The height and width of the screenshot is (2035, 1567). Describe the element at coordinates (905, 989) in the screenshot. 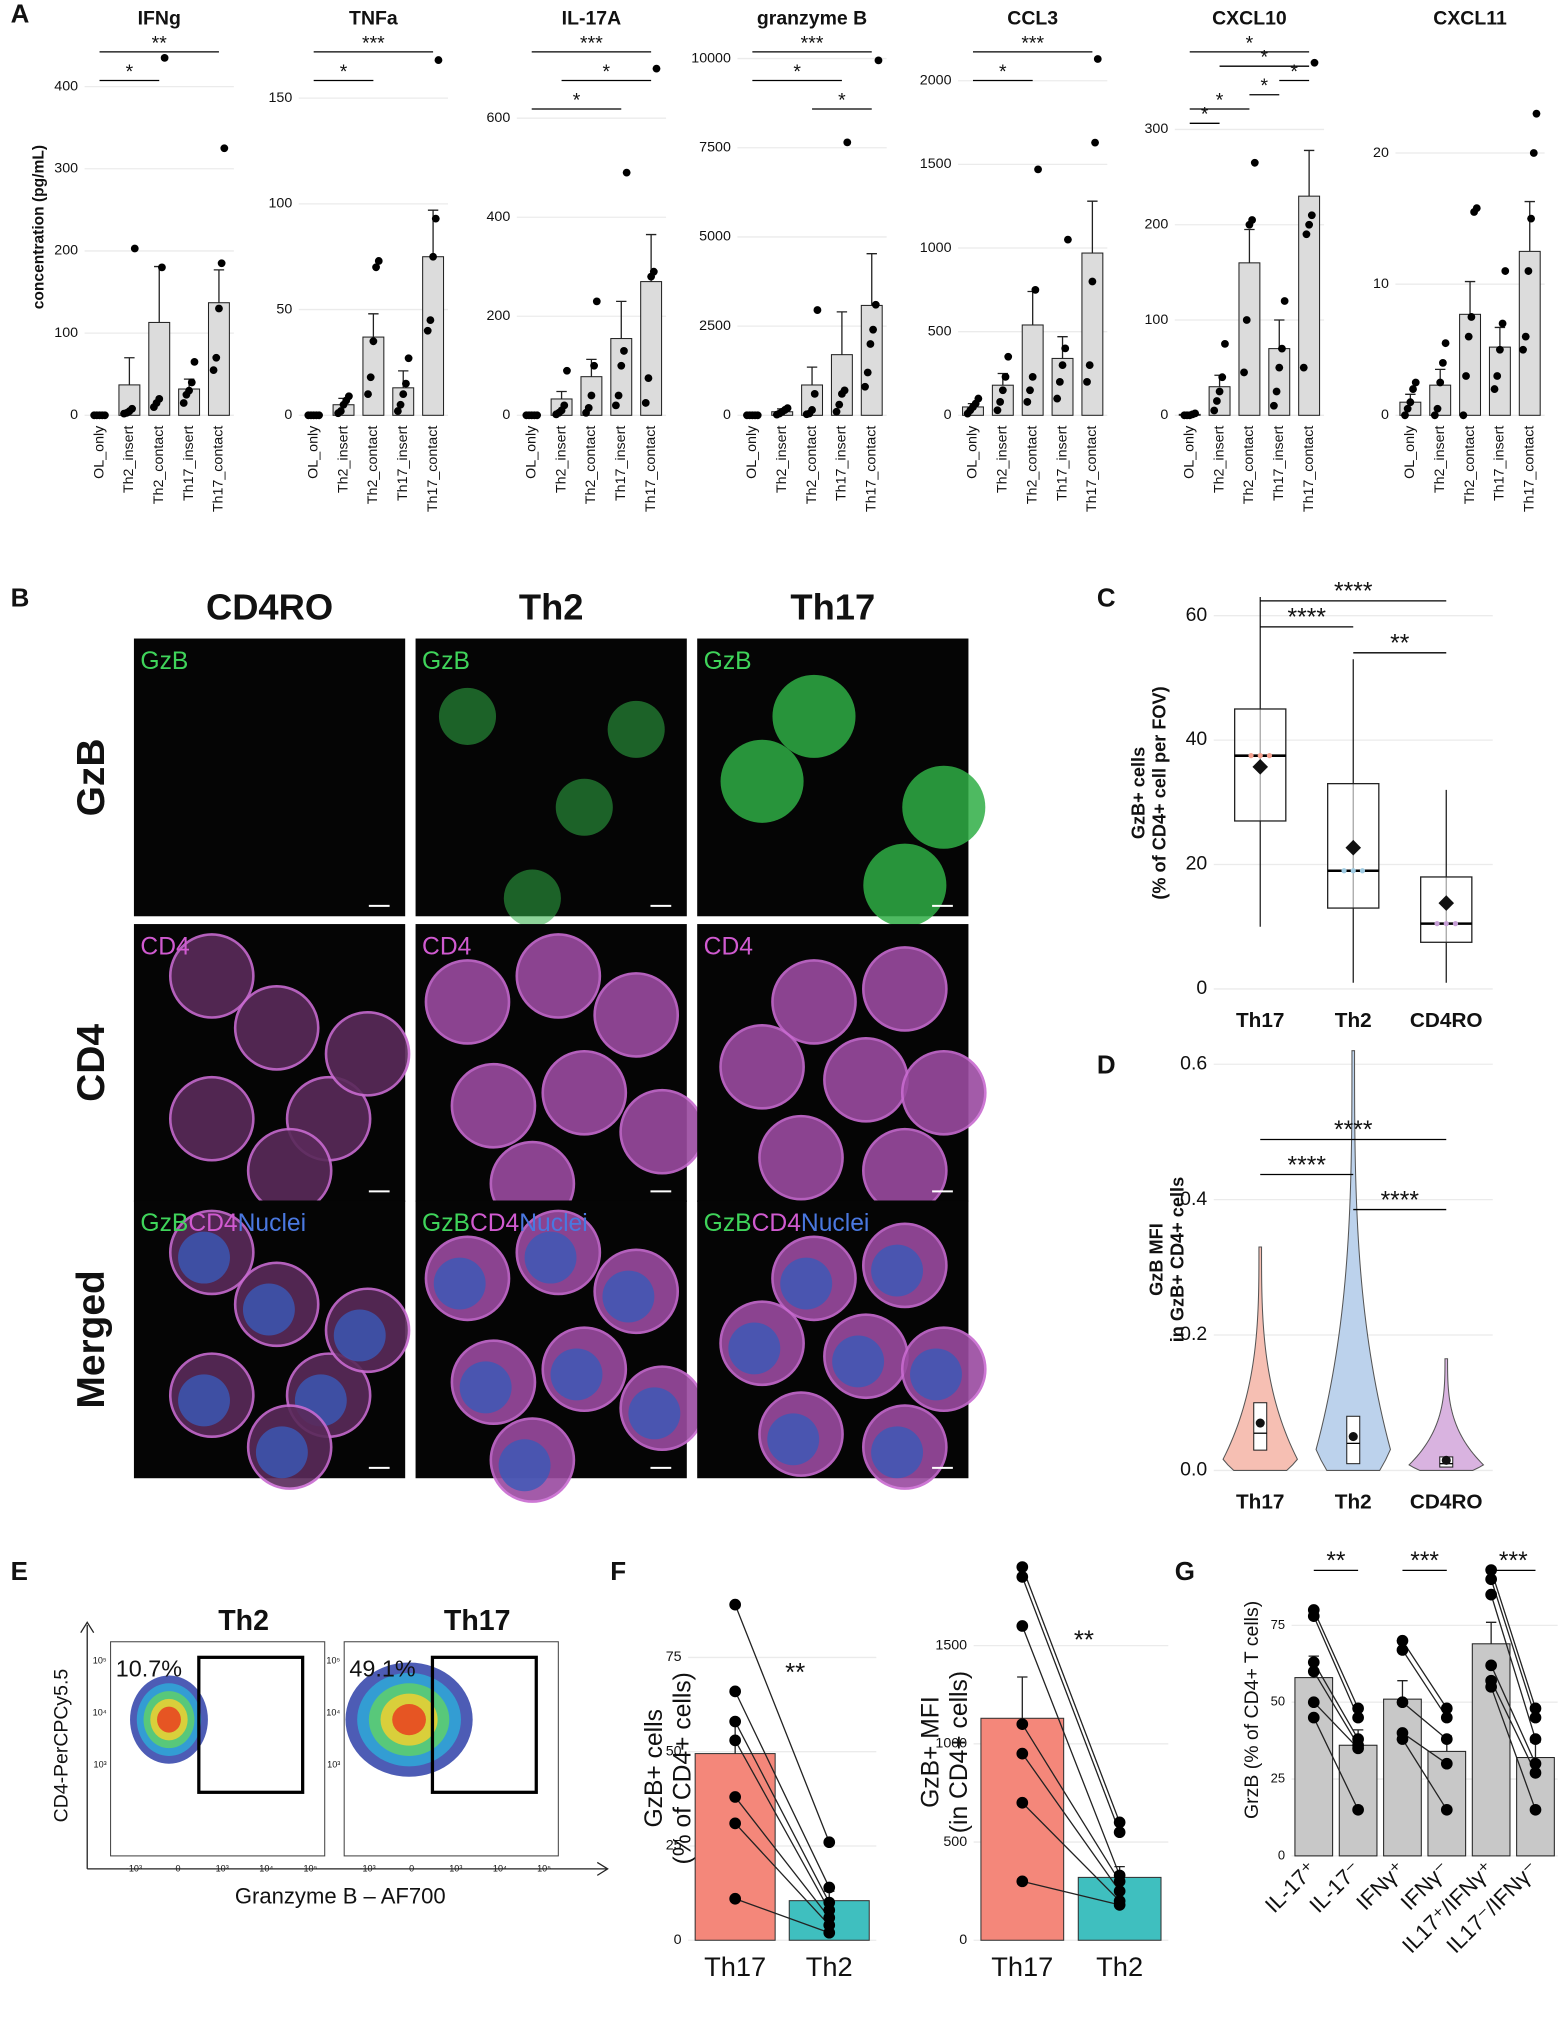

I see `cell` at that location.